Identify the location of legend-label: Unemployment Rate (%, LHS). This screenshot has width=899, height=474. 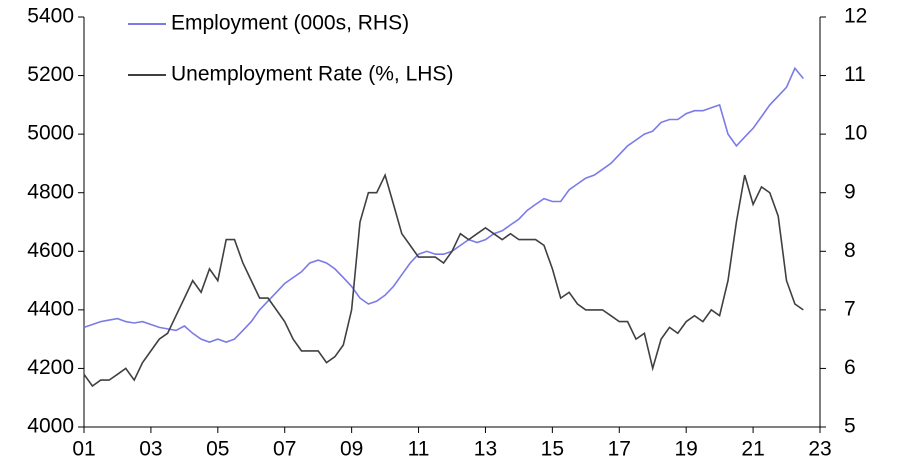
(312, 74).